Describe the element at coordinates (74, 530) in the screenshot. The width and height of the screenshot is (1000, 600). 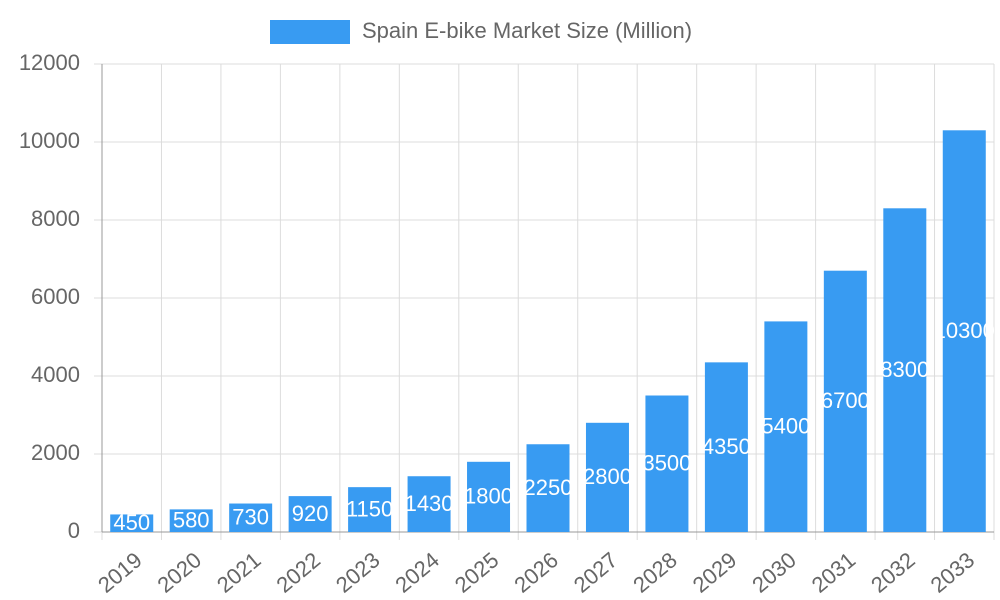
I see `y-tick-label: 0` at that location.